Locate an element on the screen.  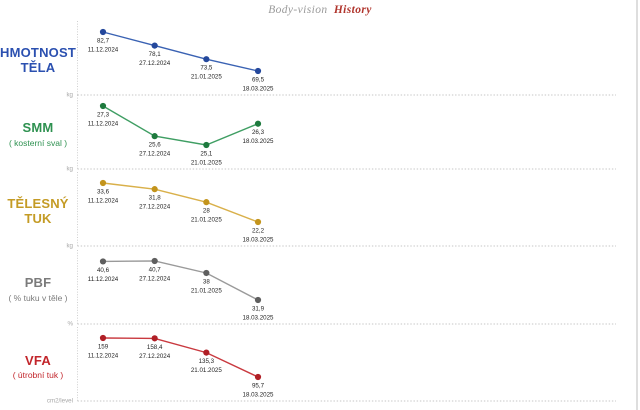
chart-subtitle: ( útrobní tuk ) is located at coordinates (38, 375).